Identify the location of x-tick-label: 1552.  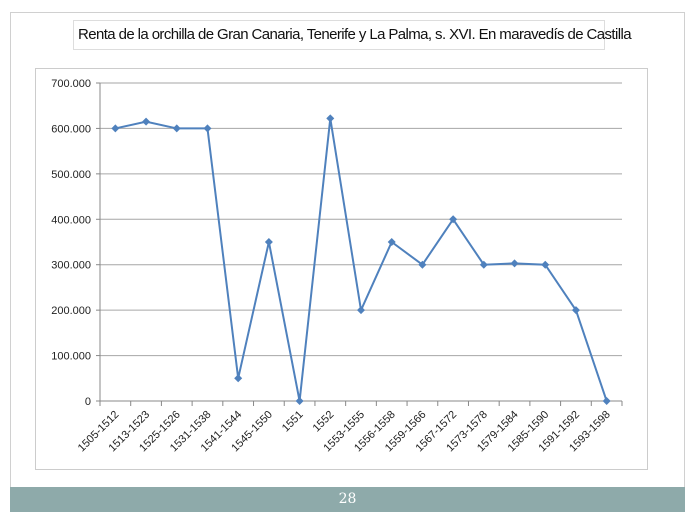
(324, 422).